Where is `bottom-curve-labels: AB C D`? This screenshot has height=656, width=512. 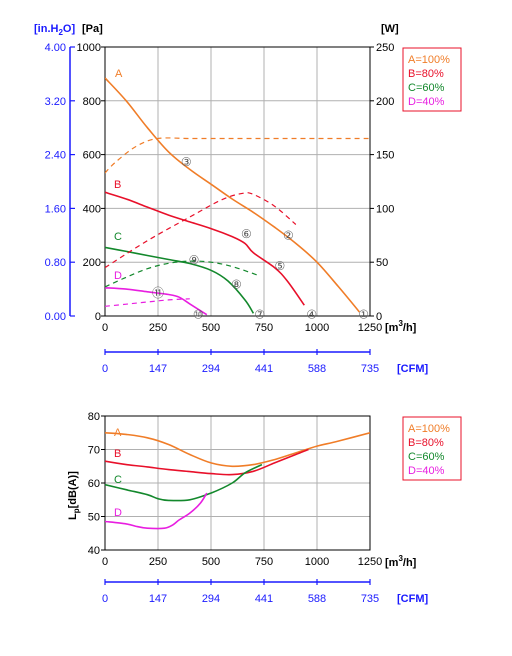
bottom-curve-labels: AB C D is located at coordinates (118, 473).